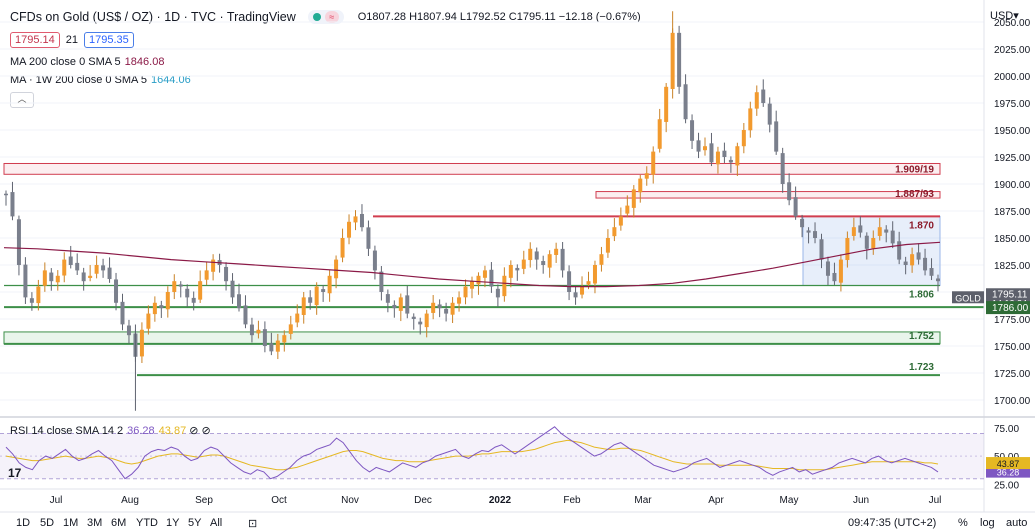  What do you see at coordinates (1004, 16) in the screenshot?
I see `currency-label: USD▾` at bounding box center [1004, 16].